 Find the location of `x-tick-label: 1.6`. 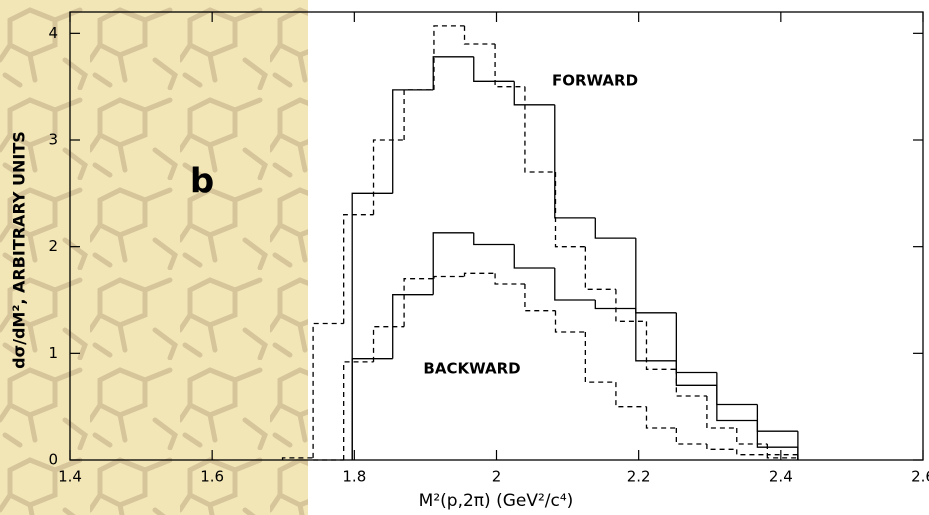

x-tick-label: 1.6 is located at coordinates (212, 477).